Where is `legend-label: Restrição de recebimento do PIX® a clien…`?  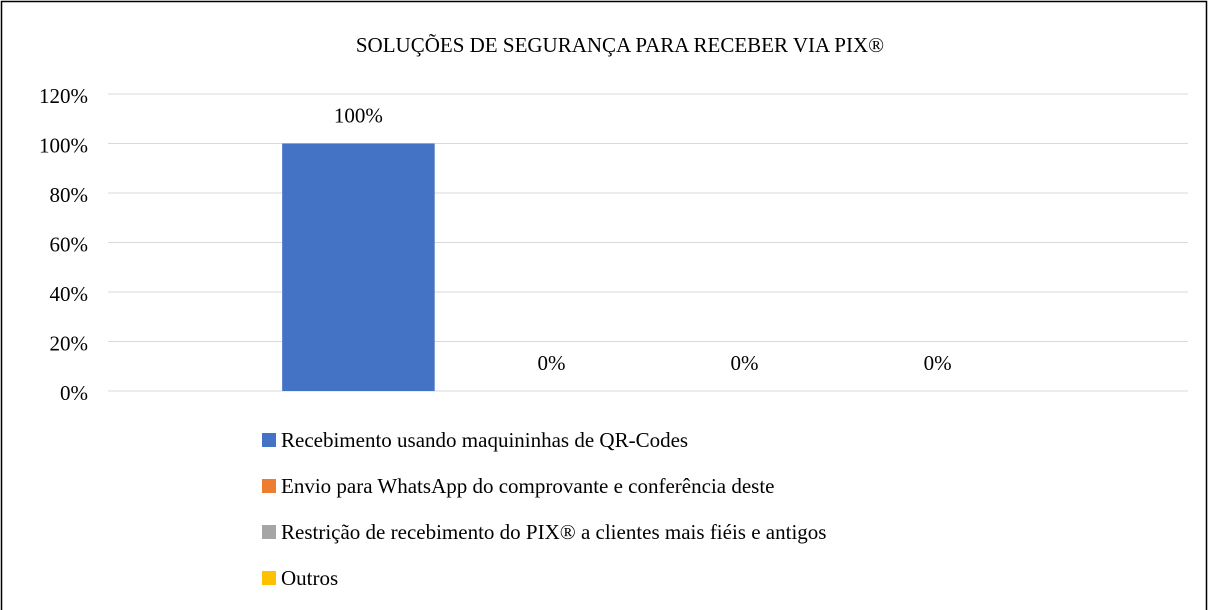
legend-label: Restrição de recebimento do PIX® a clien… is located at coordinates (553, 532).